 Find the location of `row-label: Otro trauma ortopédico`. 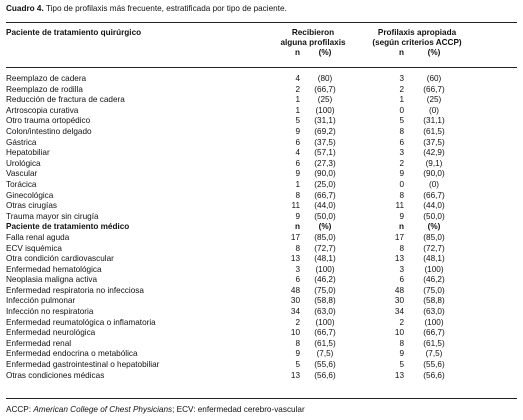

row-label: Otro trauma ortopédico is located at coordinates (48, 121).